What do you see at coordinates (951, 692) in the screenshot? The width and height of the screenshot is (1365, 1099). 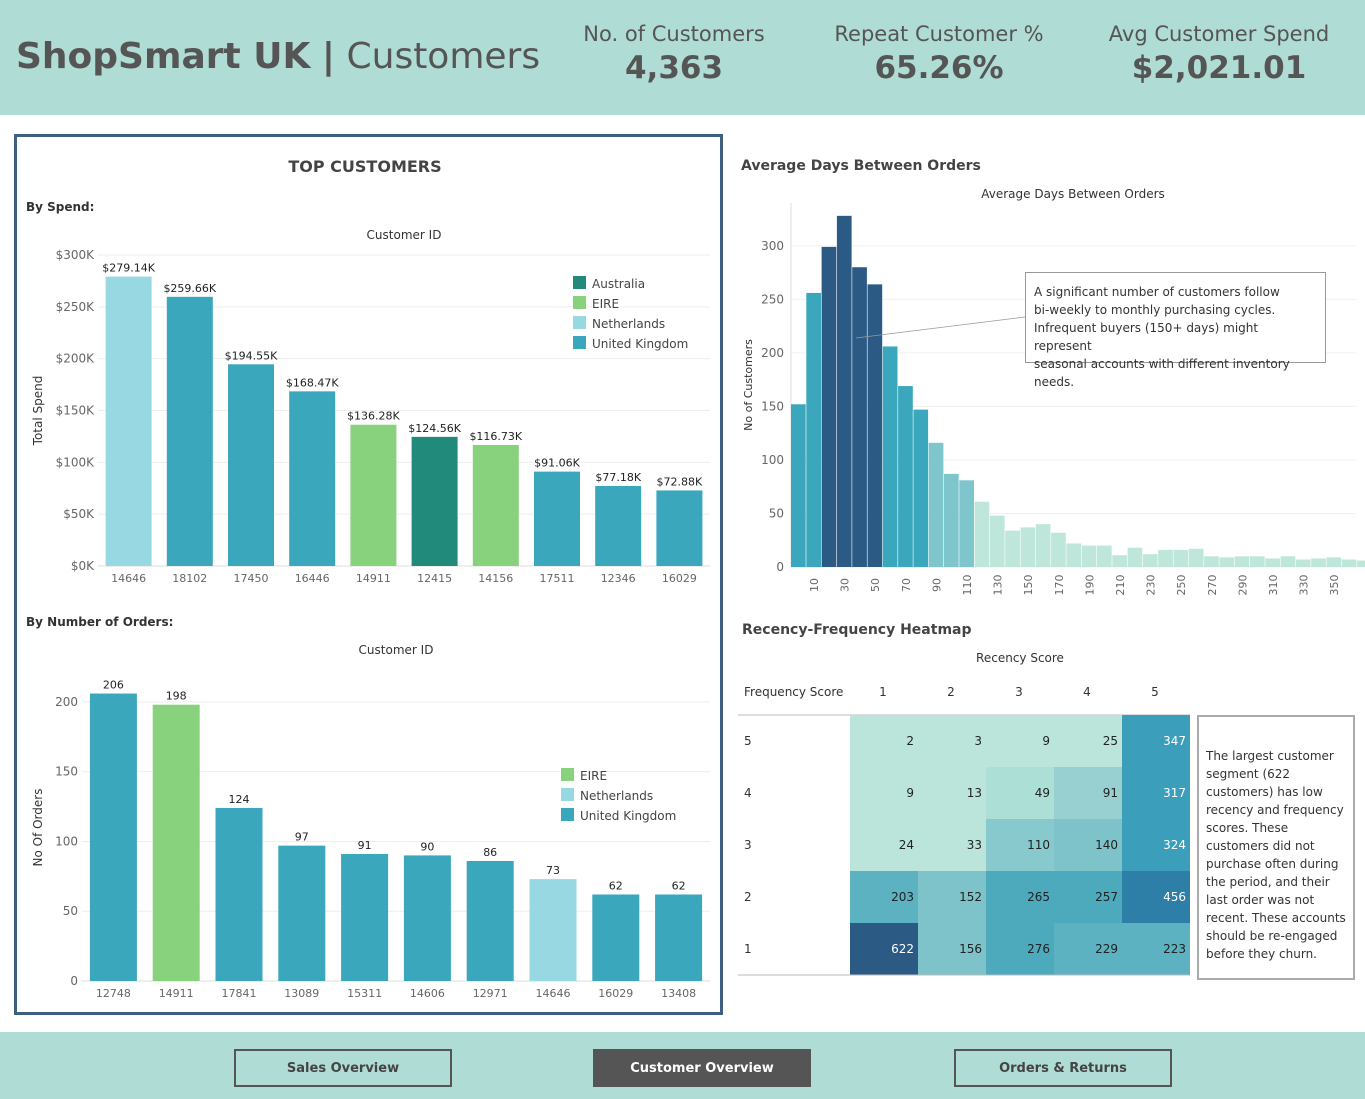 I see `recency-header: 2` at bounding box center [951, 692].